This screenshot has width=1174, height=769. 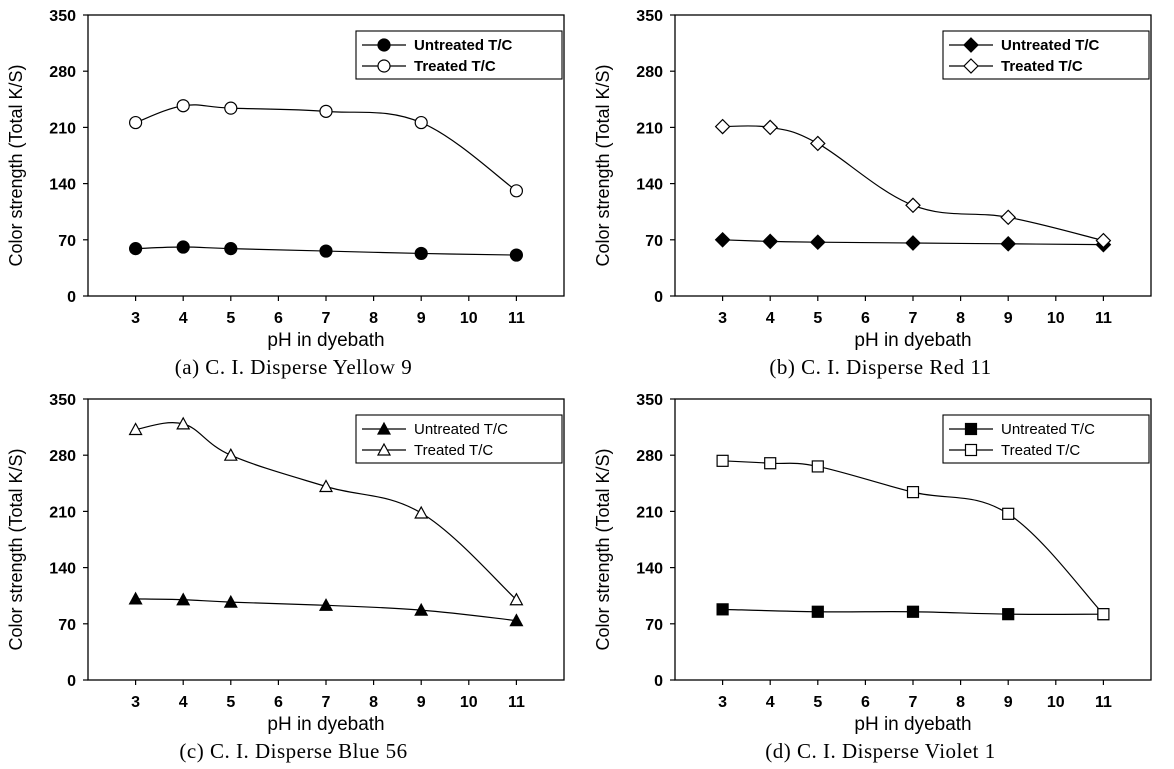 What do you see at coordinates (459, 55) in the screenshot?
I see `legend-box` at bounding box center [459, 55].